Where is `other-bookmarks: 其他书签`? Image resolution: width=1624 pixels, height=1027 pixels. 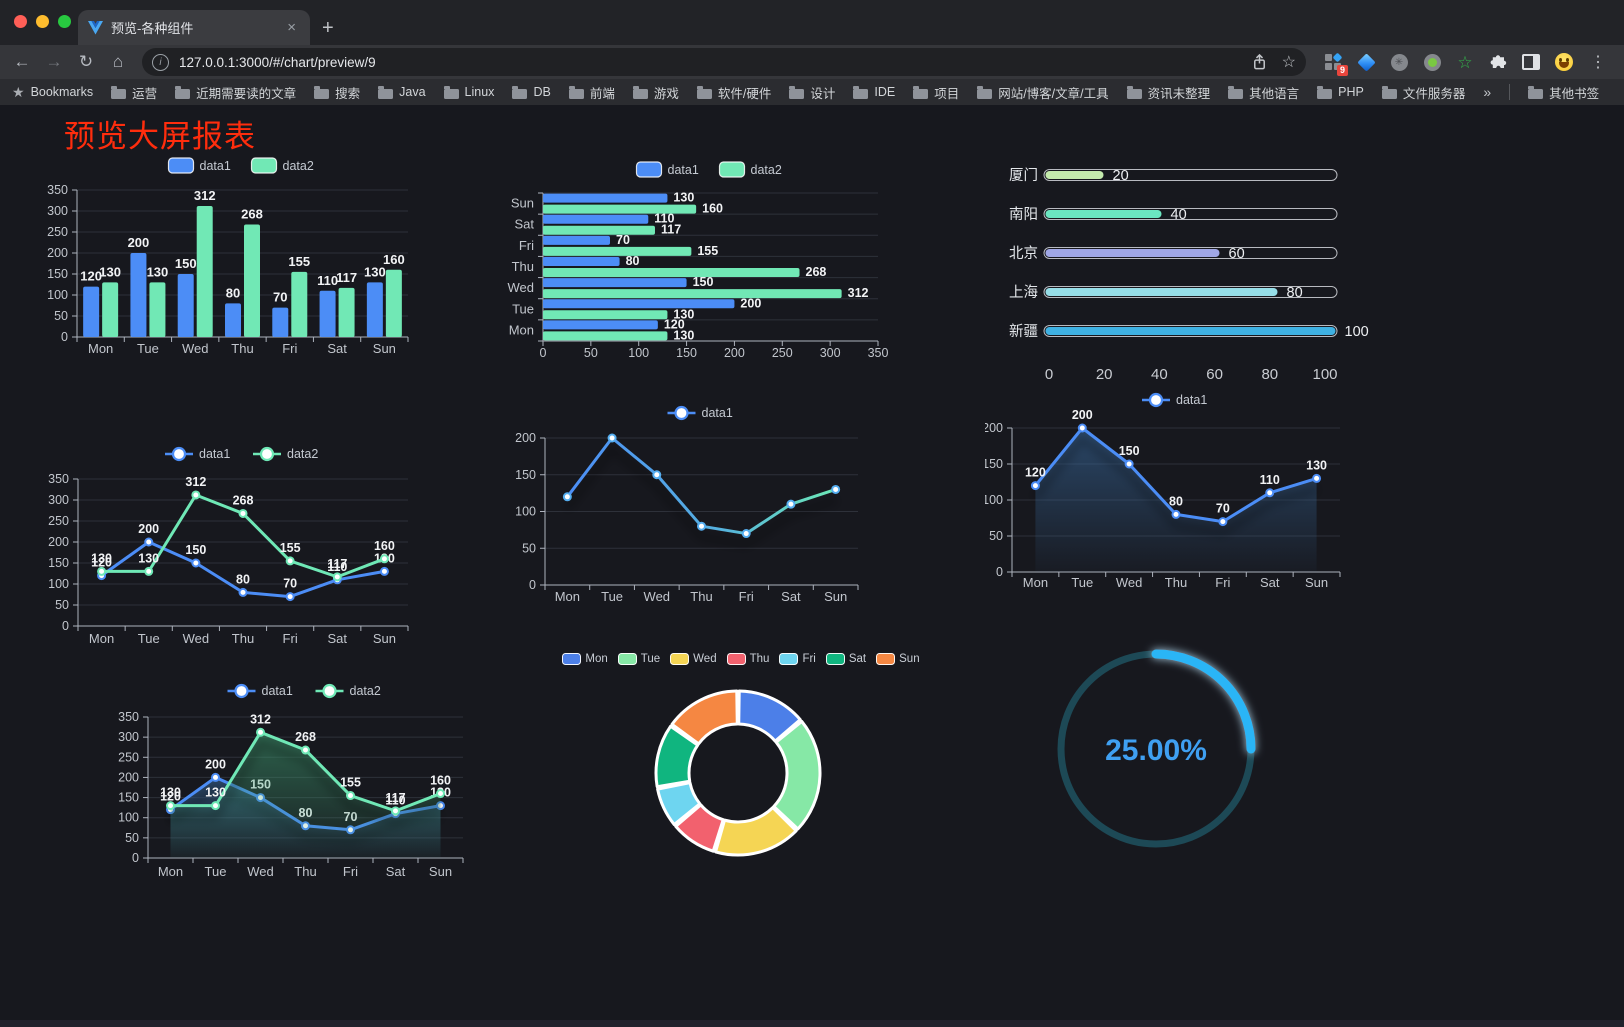
other-bookmarks: 其他书签 is located at coordinates (1563, 92).